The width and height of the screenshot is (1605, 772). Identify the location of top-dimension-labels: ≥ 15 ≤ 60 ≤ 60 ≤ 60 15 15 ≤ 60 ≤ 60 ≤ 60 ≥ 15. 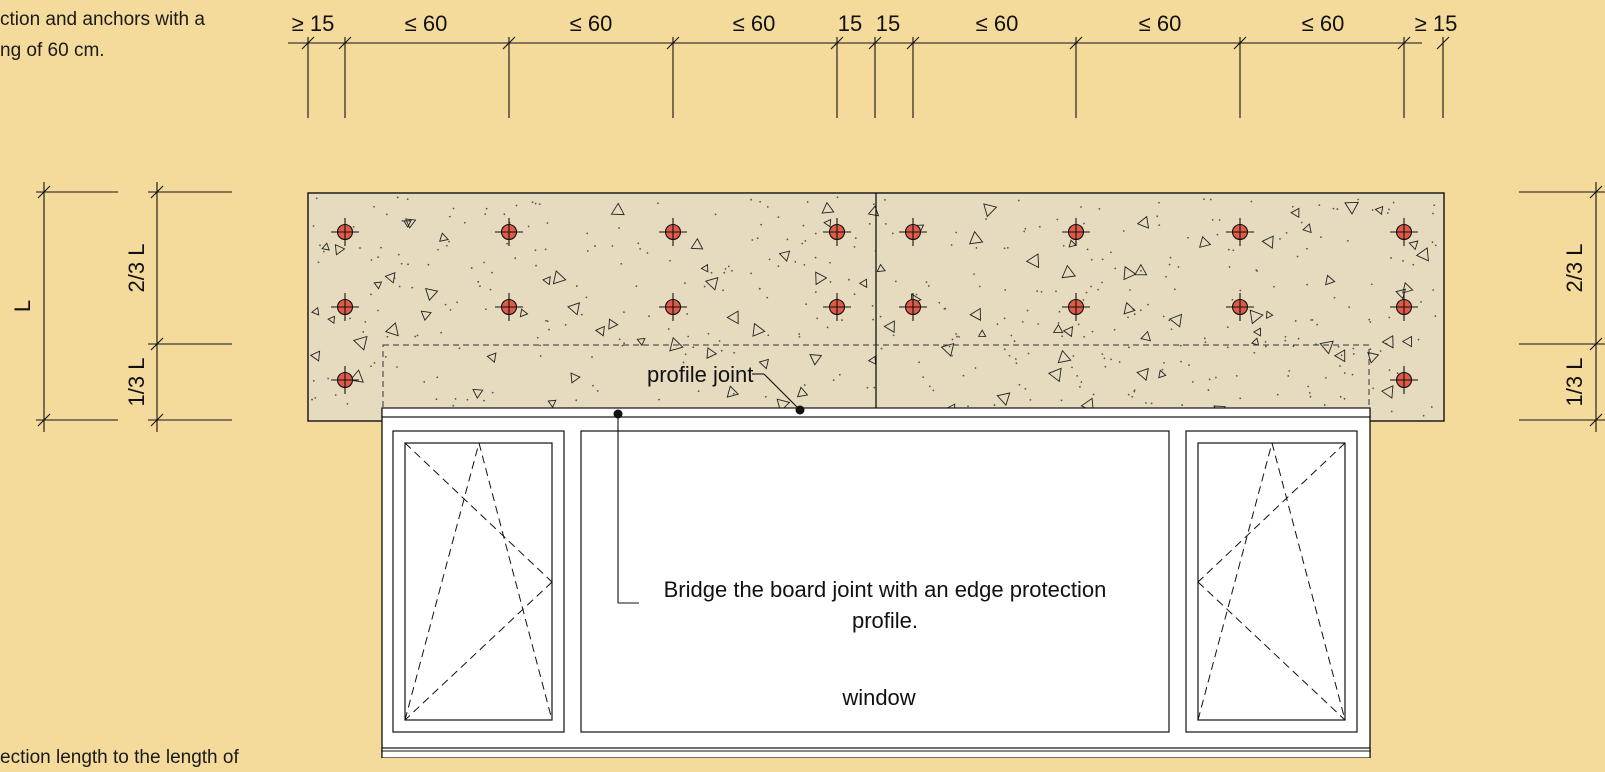
(875, 23).